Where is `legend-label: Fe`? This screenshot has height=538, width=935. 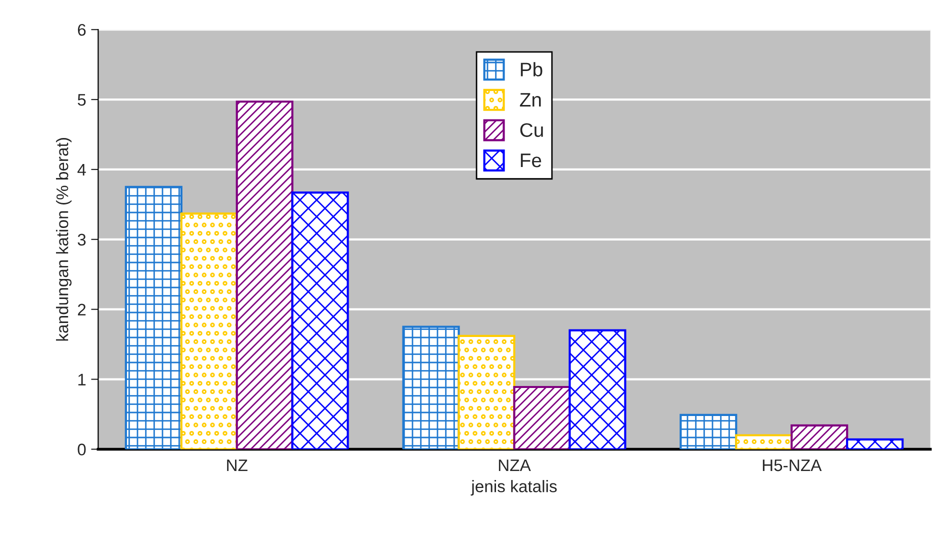
legend-label: Fe is located at coordinates (531, 161).